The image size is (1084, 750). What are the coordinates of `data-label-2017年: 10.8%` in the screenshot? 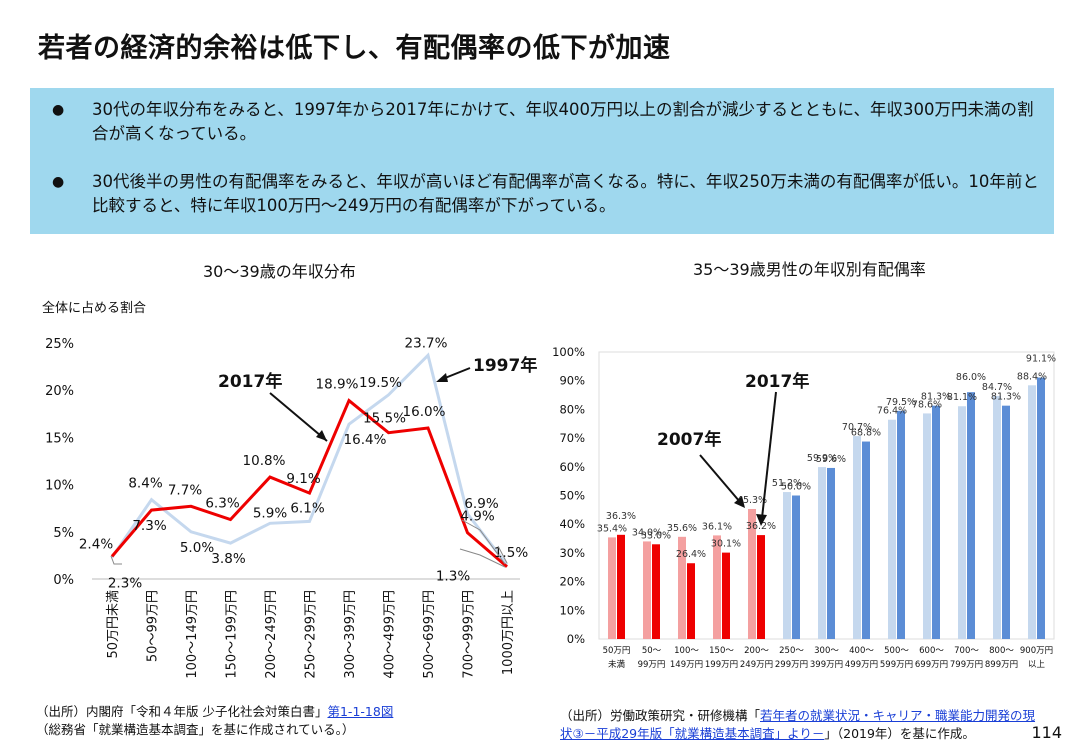 It's located at (264, 461).